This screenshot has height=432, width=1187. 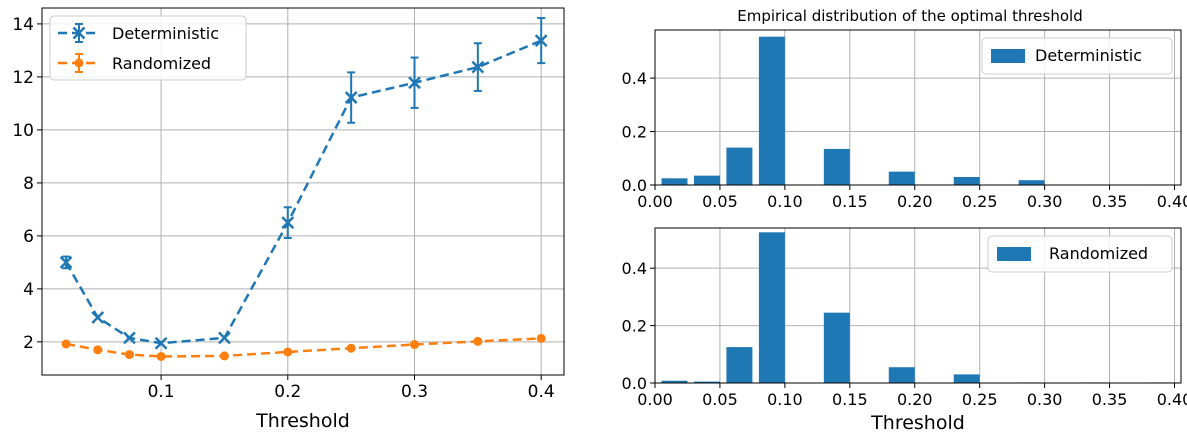 What do you see at coordinates (23, 131) in the screenshot?
I see `y-tick-label: 10` at bounding box center [23, 131].